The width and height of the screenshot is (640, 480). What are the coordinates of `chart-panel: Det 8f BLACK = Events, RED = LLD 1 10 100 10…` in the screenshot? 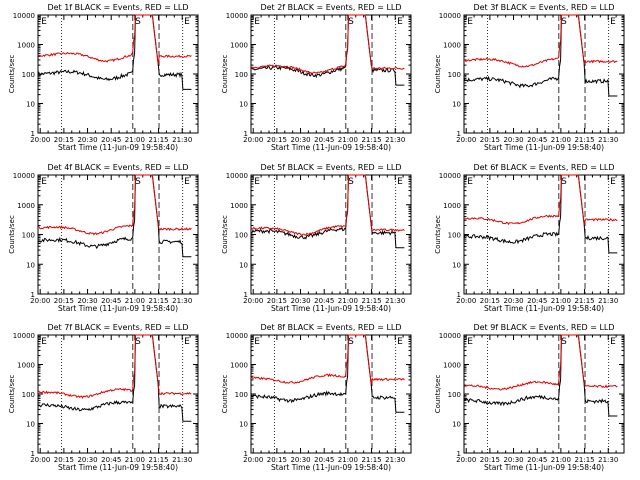 It's located at (316, 397).